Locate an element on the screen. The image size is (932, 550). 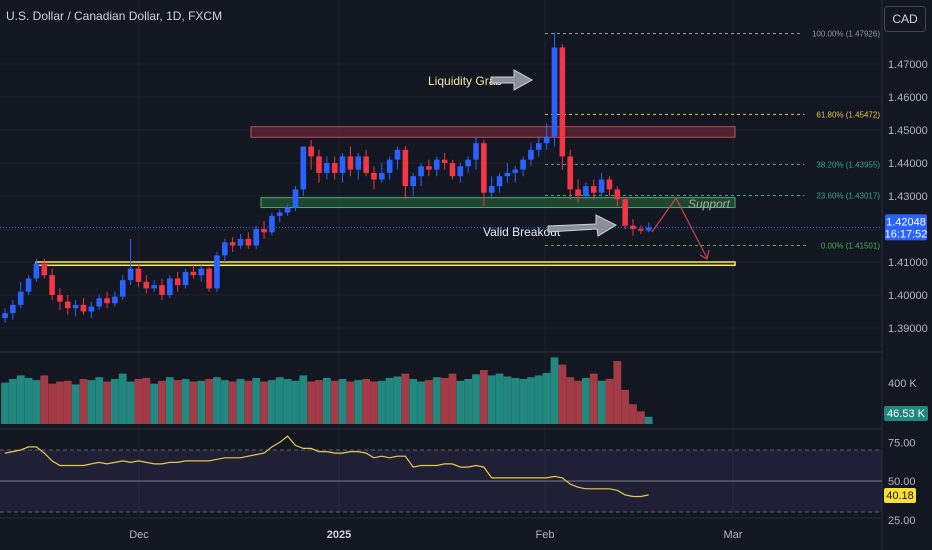
time-label-mar: Mar is located at coordinates (733, 535).